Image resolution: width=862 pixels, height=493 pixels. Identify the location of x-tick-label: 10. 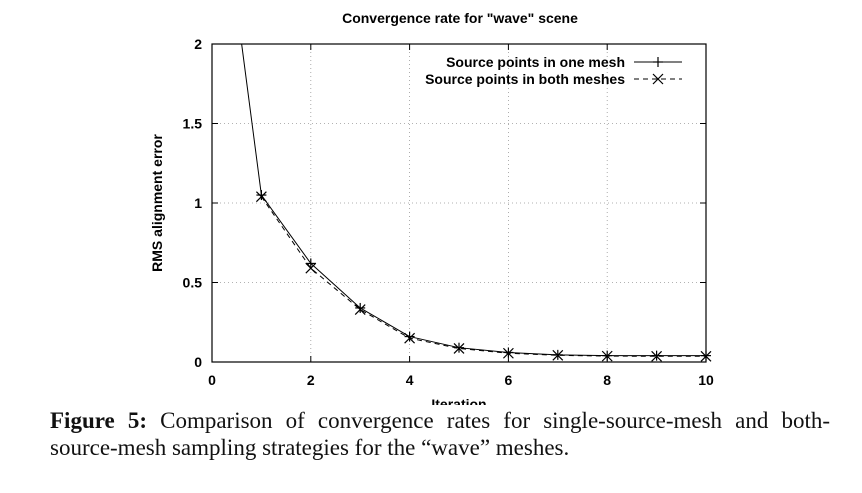
(706, 380).